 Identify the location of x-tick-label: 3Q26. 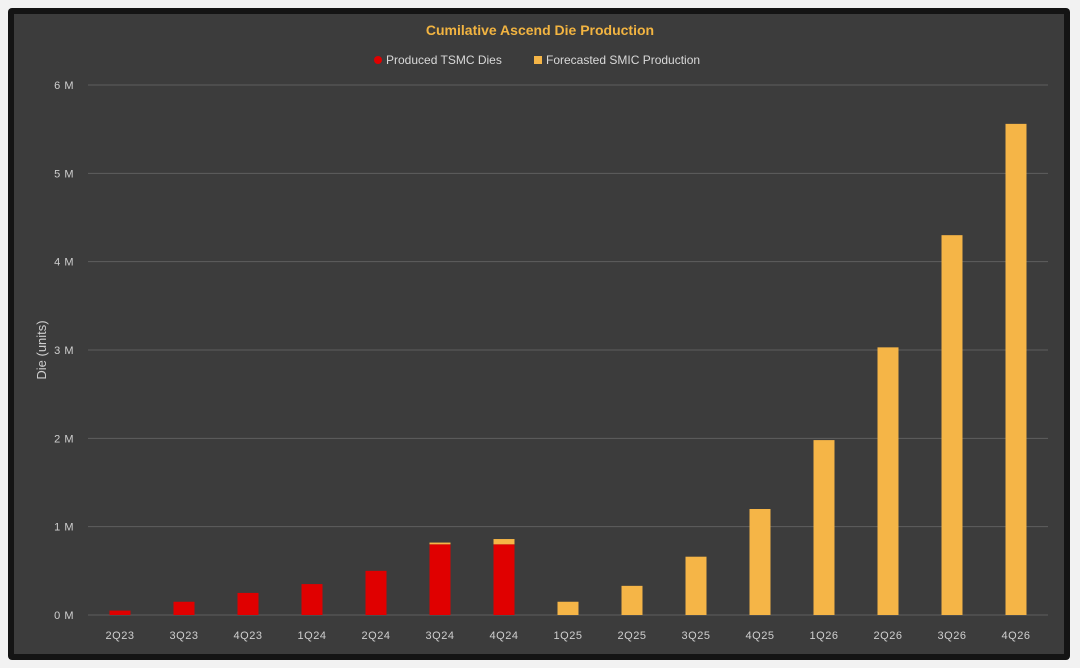
(952, 636).